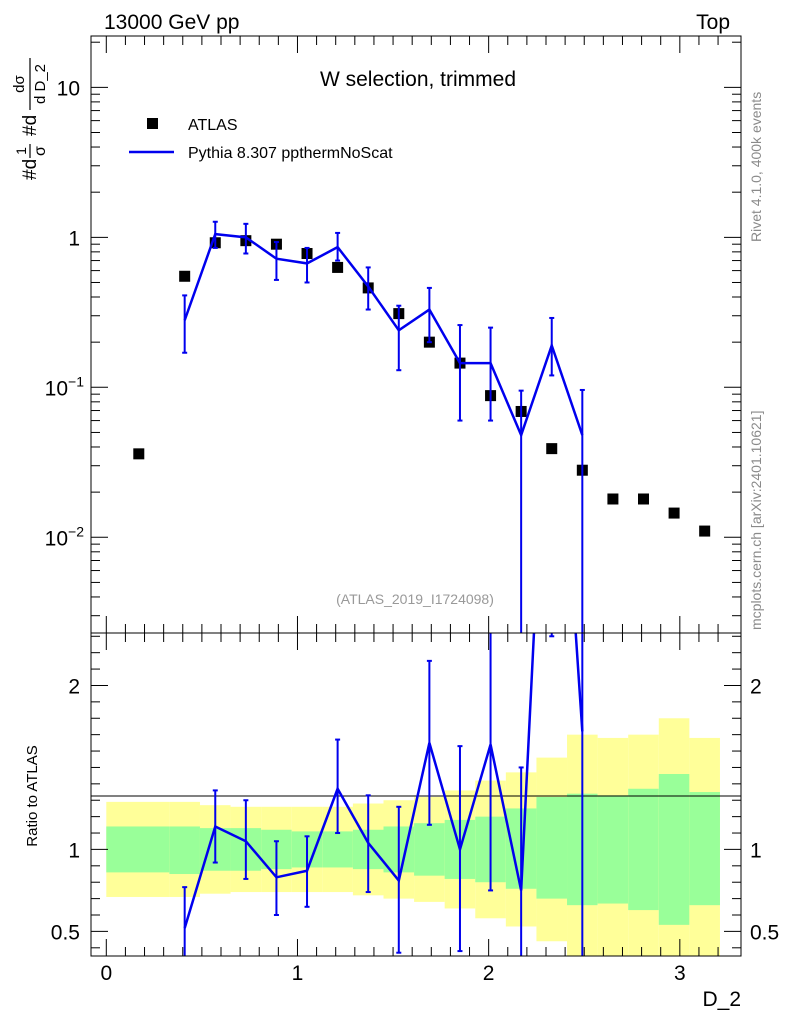 Image resolution: width=786 pixels, height=1024 pixels. I want to click on x-tick-label: 0, so click(106, 973).